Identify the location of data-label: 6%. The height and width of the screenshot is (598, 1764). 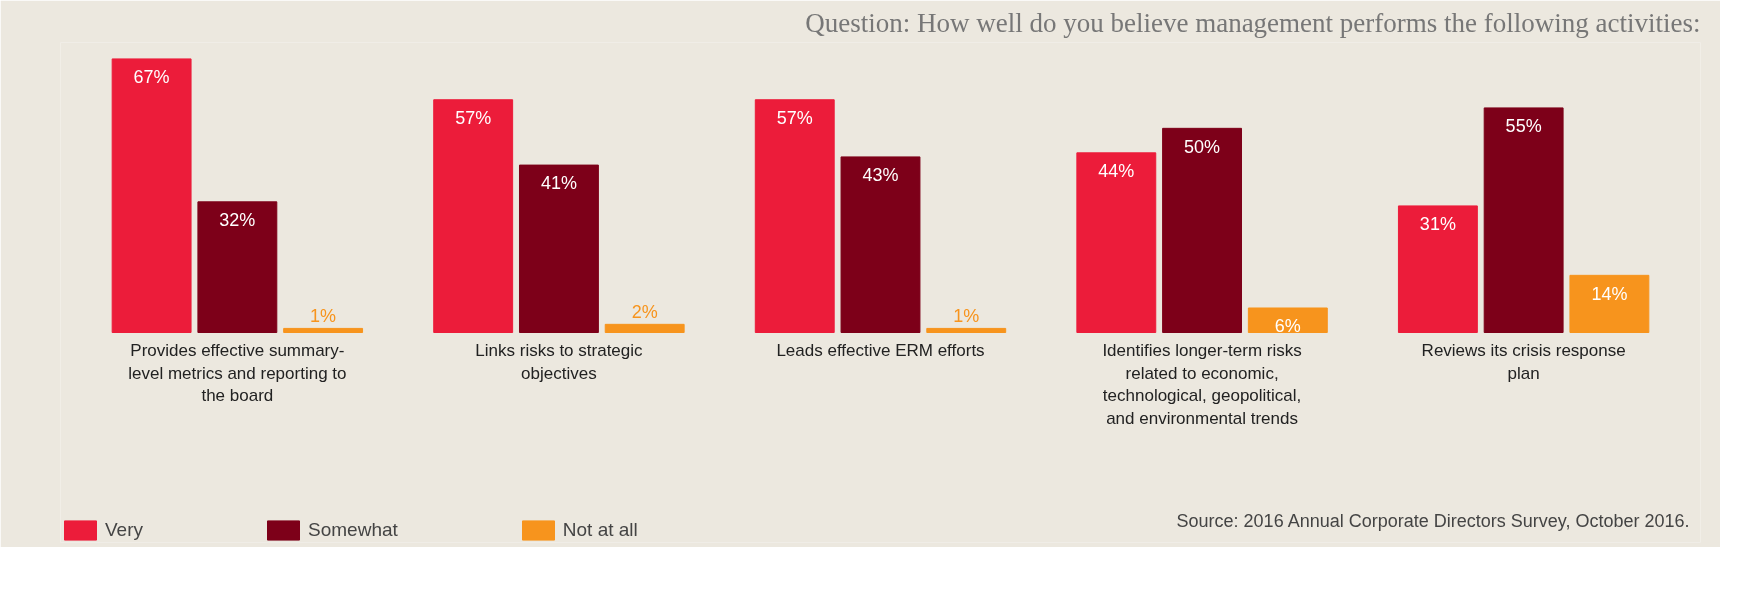
(1287, 326).